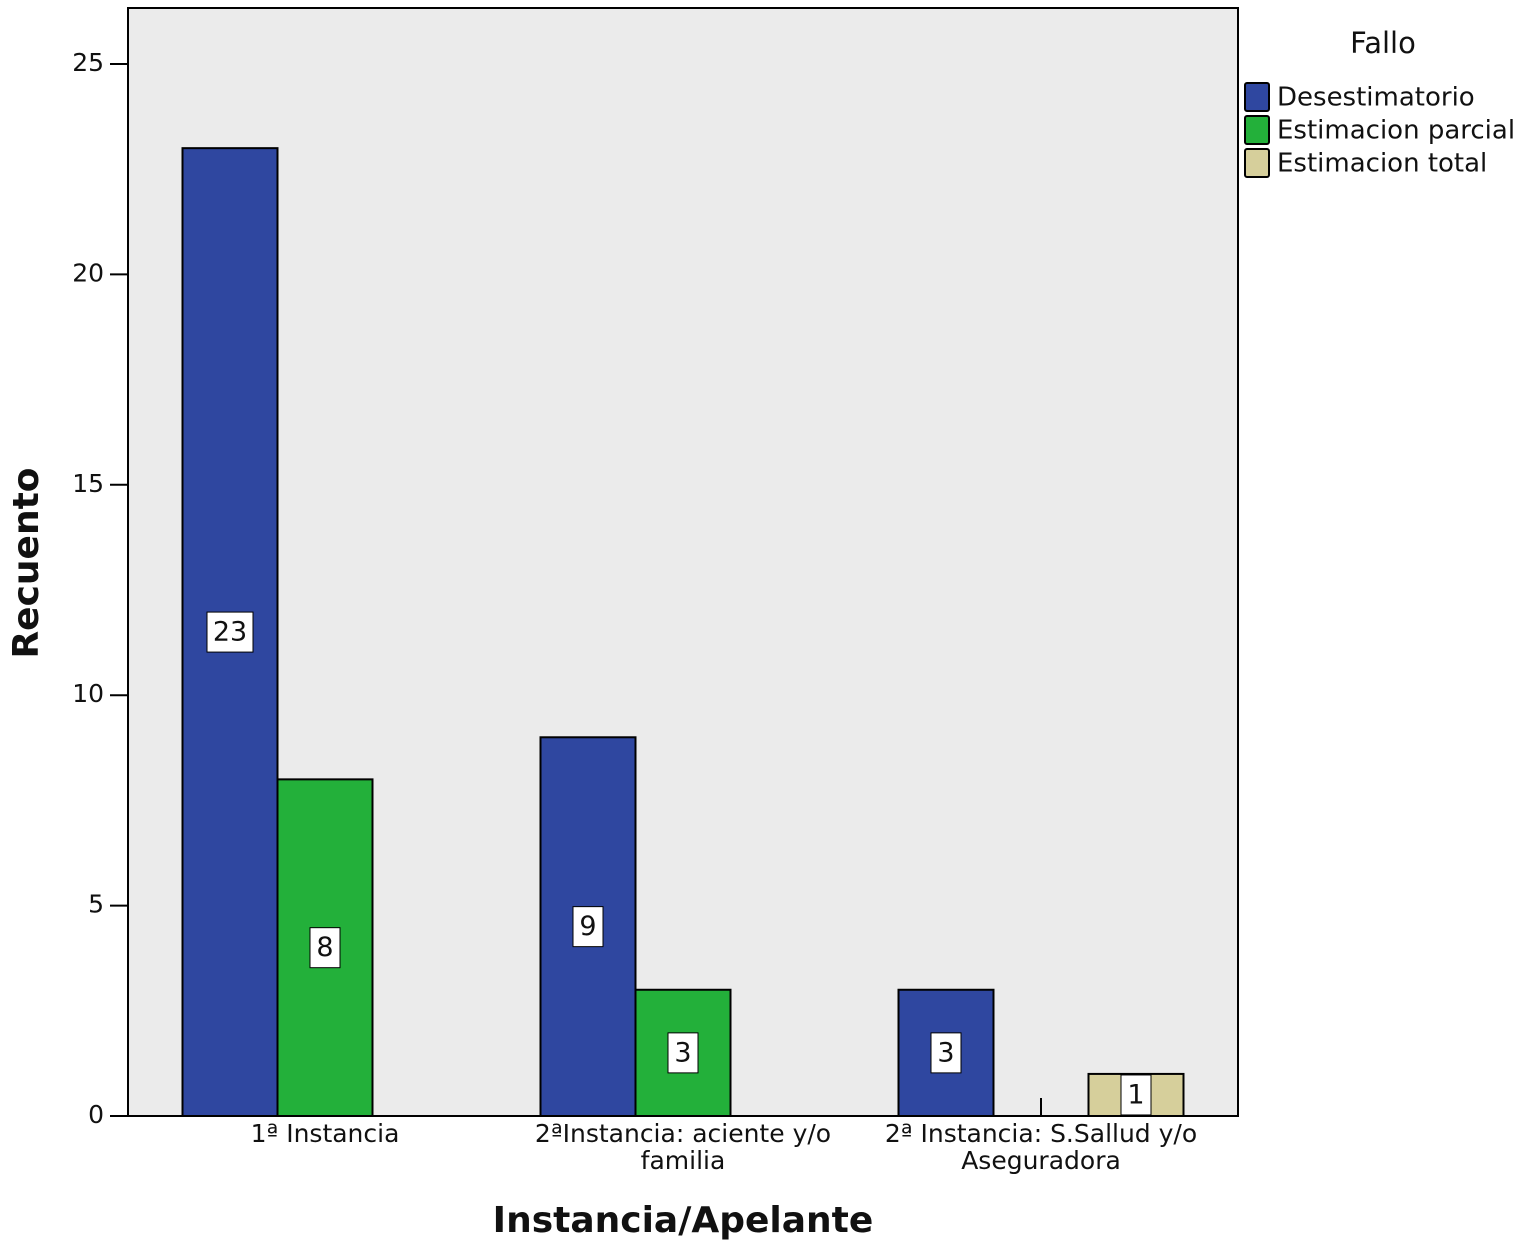 The image size is (1535, 1253). I want to click on legend-label: Estimacion parcial, so click(1396, 131).